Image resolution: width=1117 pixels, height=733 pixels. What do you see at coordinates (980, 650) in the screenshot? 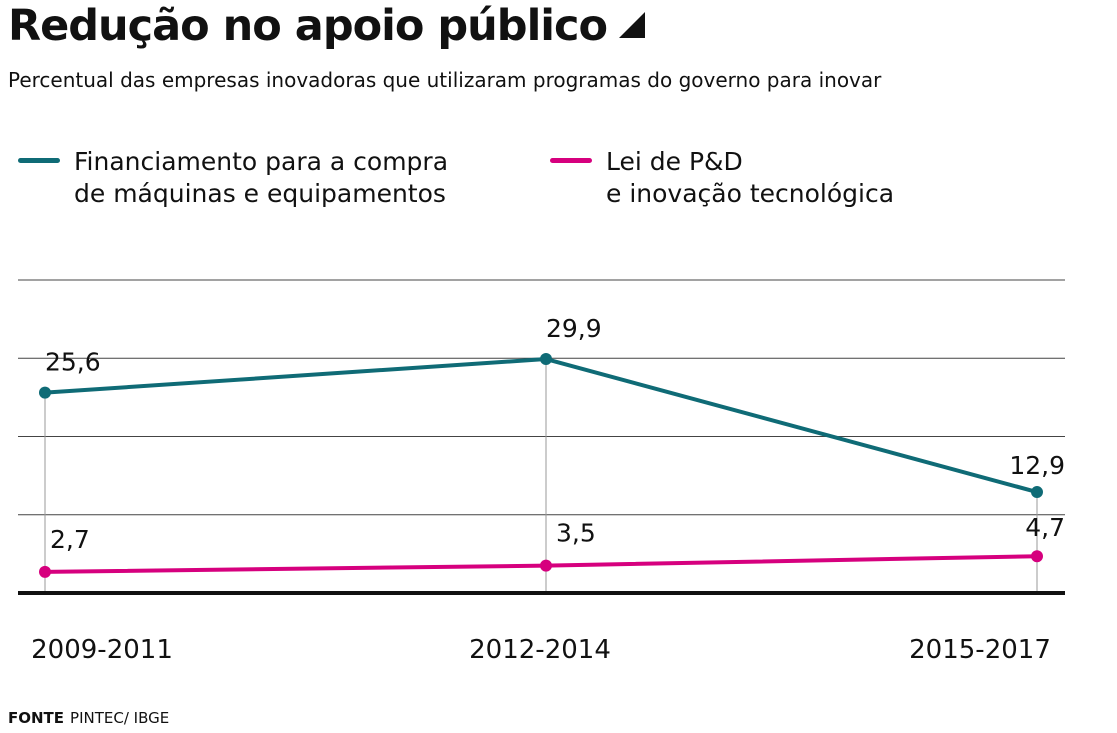
I see `x-tick-label: 2015-2017` at bounding box center [980, 650].